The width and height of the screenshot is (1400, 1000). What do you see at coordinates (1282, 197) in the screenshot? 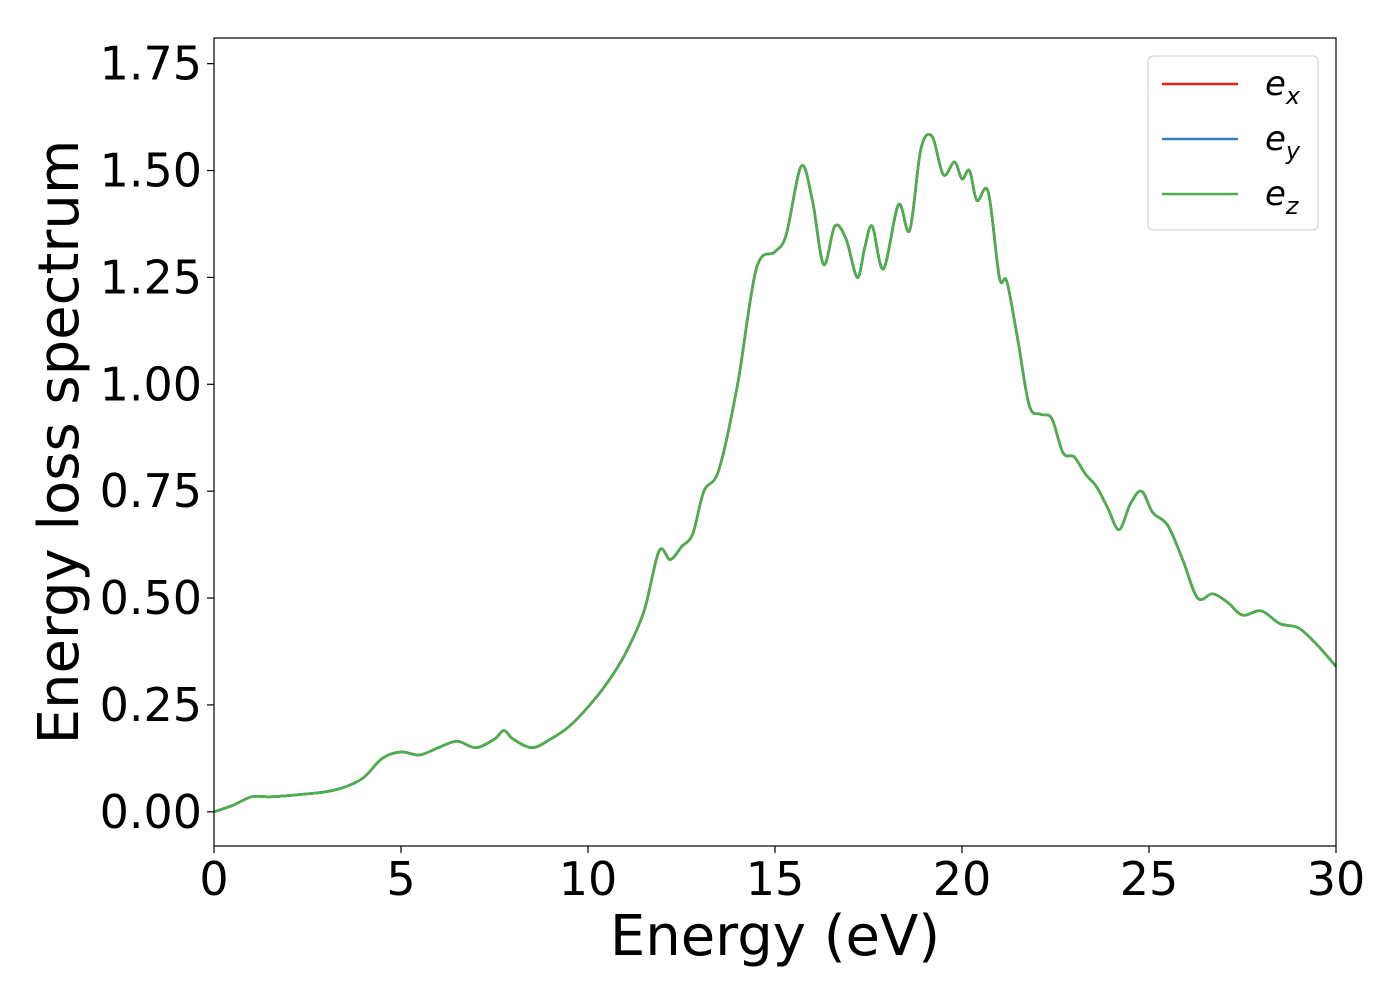
I see `legend-label-e_z: ez` at bounding box center [1282, 197].